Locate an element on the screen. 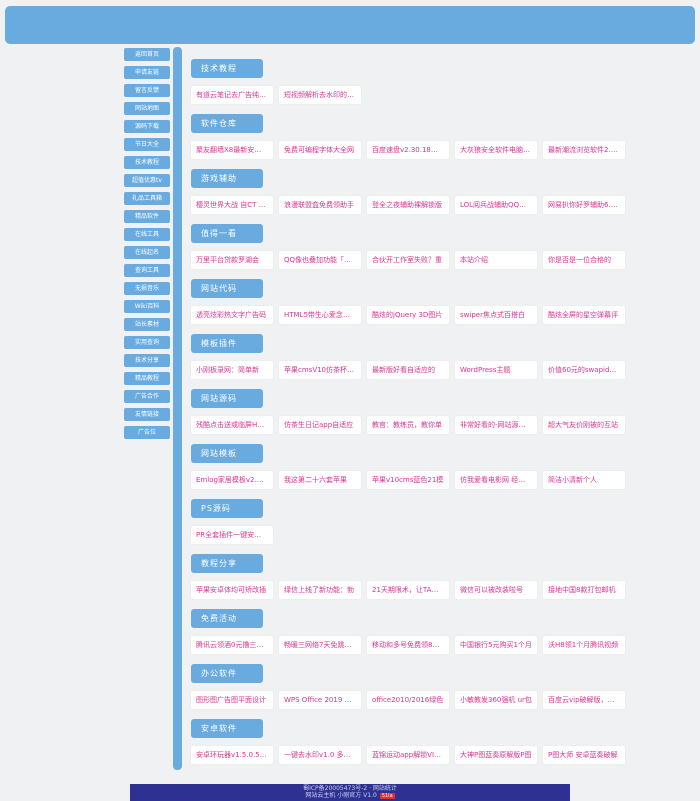  sidebar-item: 技术分享 is located at coordinates (147, 360).